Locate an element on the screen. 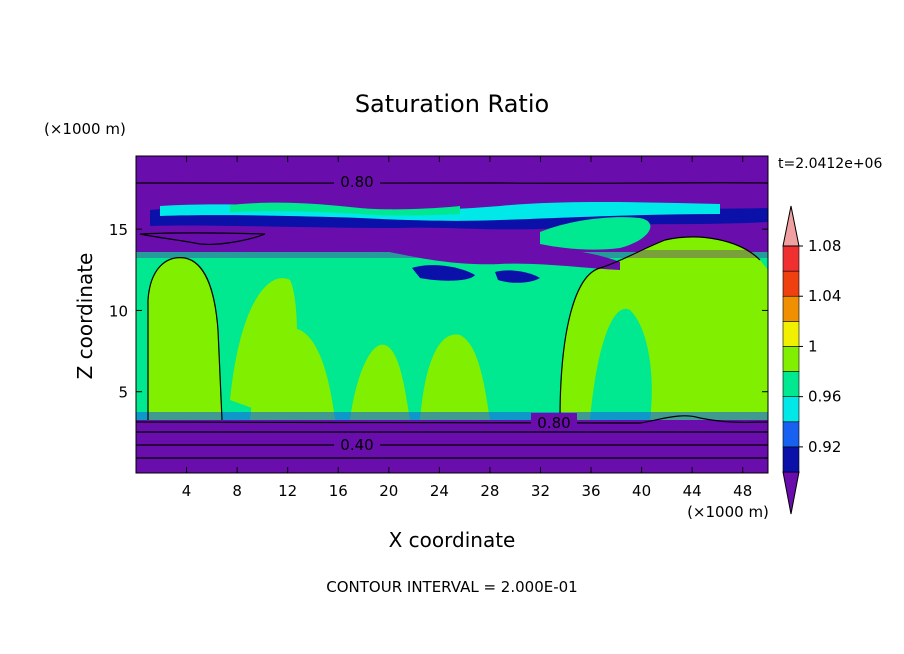  x-tick-label: 12 is located at coordinates (287, 491).